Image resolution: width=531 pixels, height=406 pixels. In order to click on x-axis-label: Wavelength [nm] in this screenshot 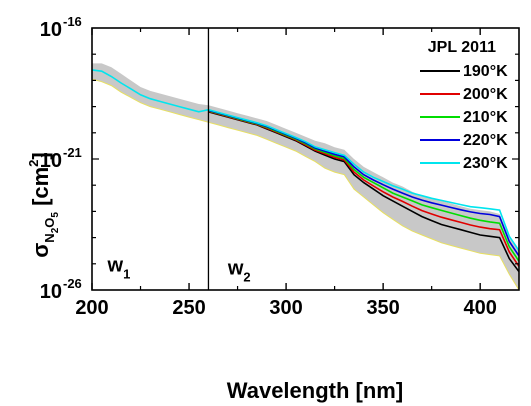, I will do `click(315, 390)`.